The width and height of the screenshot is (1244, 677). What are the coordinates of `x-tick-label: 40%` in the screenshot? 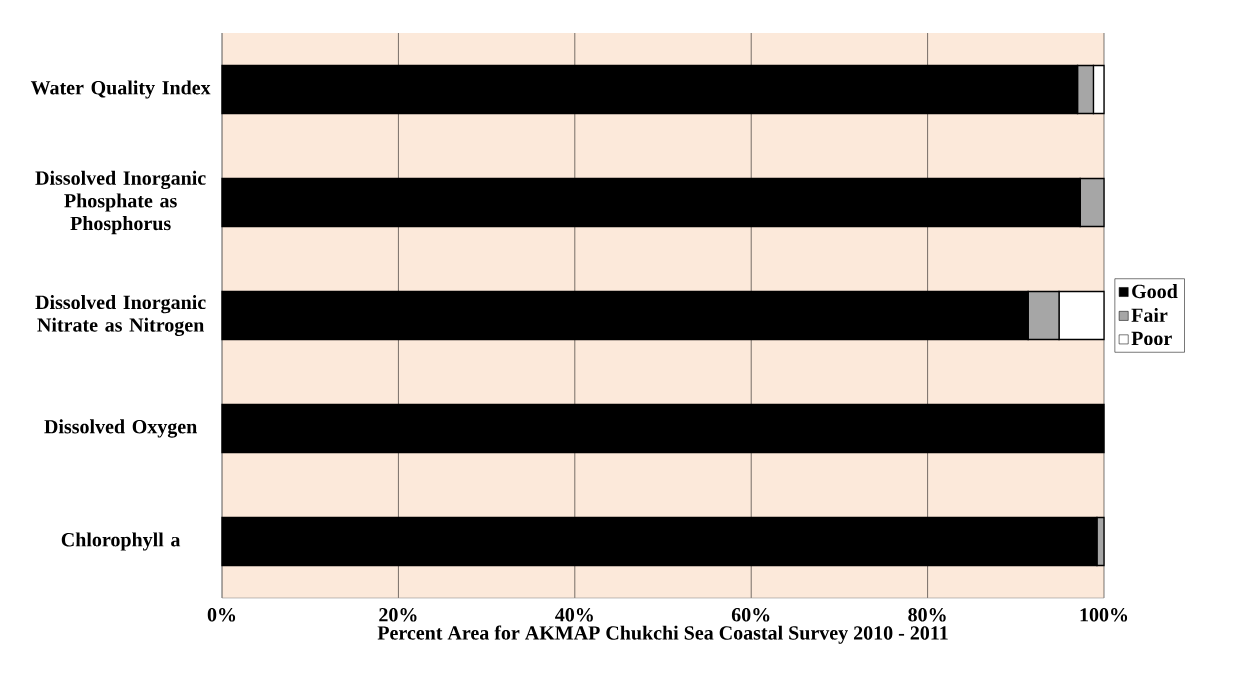 It's located at (574, 615).